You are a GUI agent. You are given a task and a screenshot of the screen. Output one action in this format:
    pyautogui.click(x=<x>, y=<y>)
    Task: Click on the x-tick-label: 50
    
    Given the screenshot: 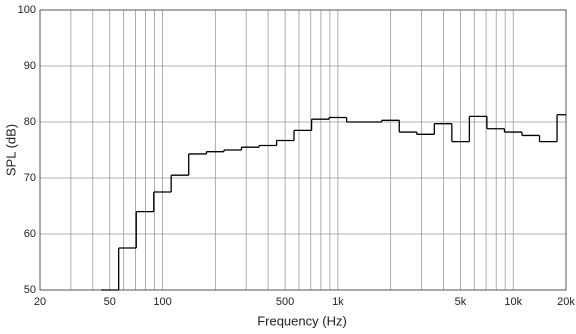 What is the action you would take?
    pyautogui.click(x=110, y=302)
    